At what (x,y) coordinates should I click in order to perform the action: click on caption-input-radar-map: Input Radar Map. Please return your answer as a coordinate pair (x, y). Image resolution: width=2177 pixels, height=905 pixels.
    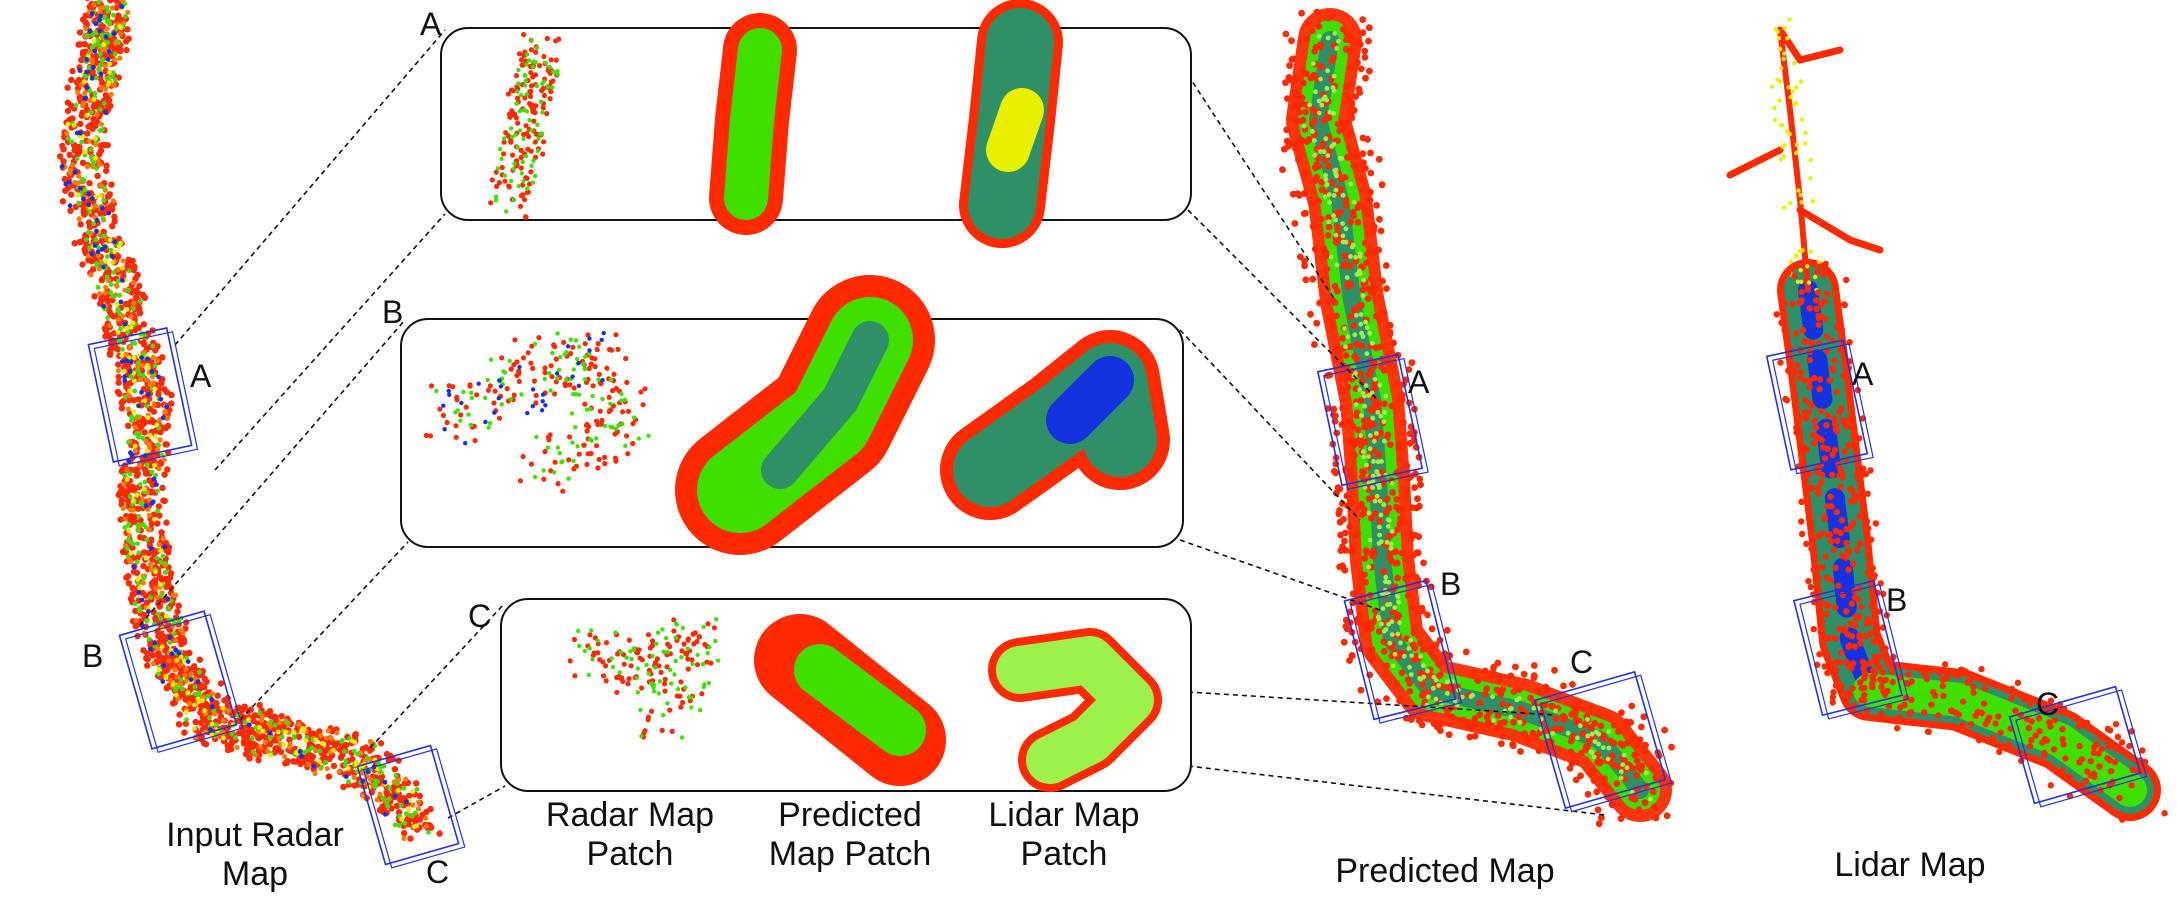
    Looking at the image, I should click on (255, 855).